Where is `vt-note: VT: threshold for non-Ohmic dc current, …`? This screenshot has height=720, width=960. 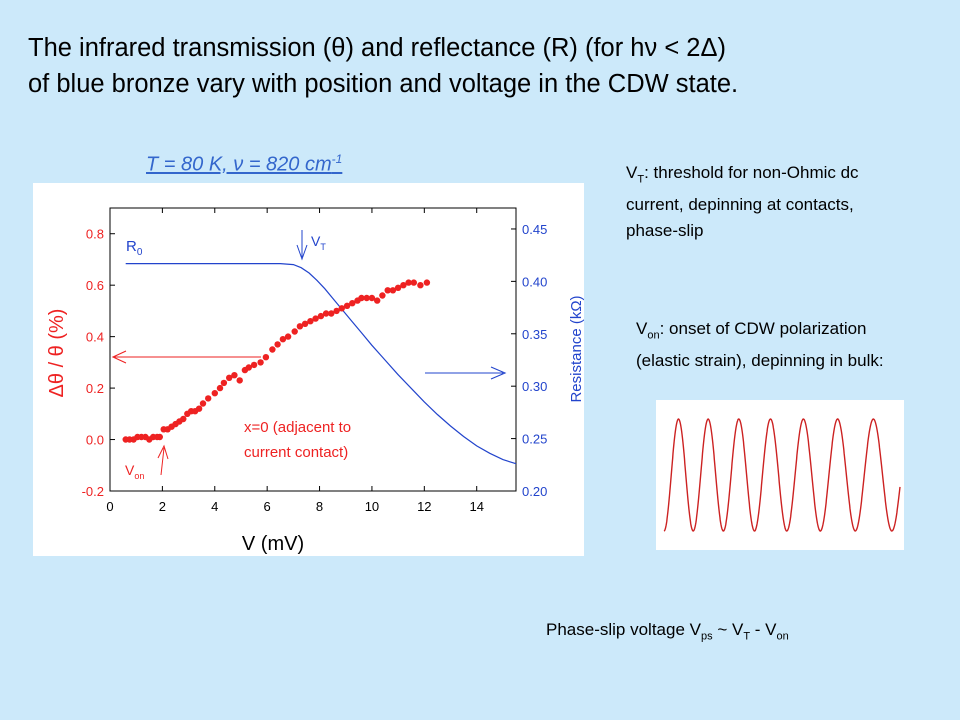
vt-note: VT: threshold for non-Ohmic dc current, … is located at coordinates (766, 202).